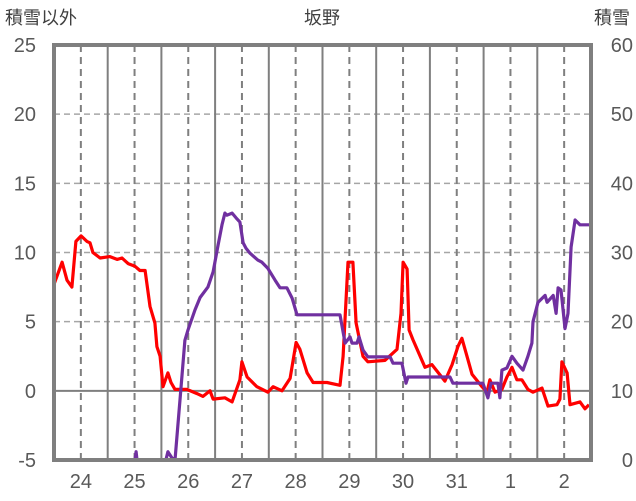  I want to click on left-axis-title: 積雪以外, so click(41, 18).